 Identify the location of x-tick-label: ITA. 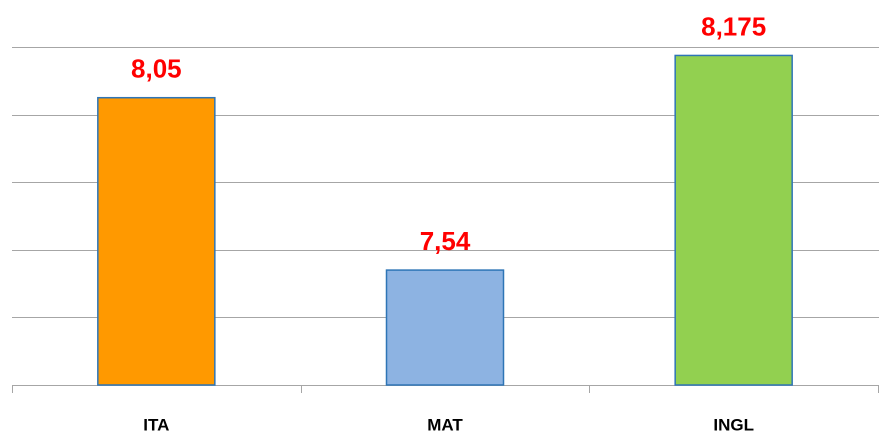
(156, 424).